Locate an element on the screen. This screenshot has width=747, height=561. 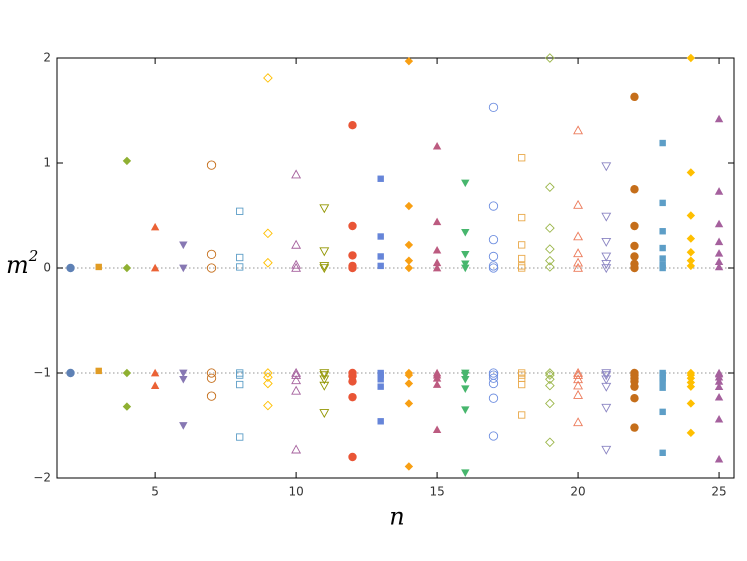
x-axis-label: n is located at coordinates (396, 517).